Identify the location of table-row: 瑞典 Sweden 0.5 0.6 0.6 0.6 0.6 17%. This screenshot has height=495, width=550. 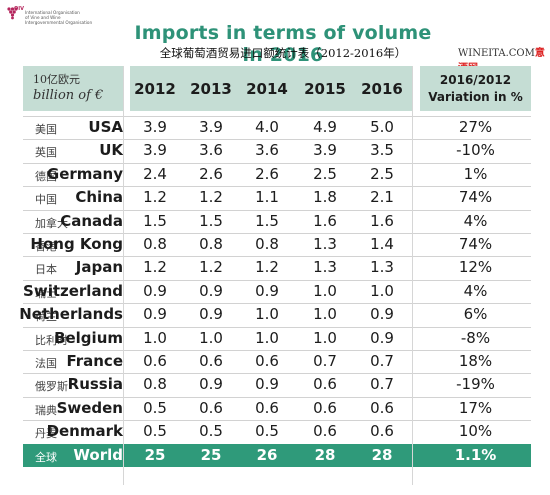
(277, 408).